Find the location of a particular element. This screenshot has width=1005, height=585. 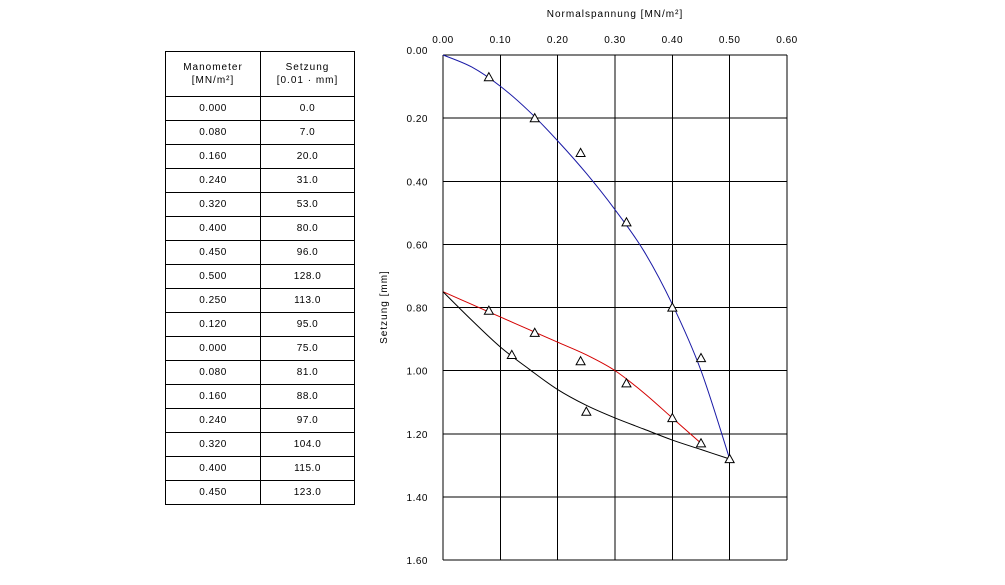

x-tick-label: 0.30 is located at coordinates (614, 40).